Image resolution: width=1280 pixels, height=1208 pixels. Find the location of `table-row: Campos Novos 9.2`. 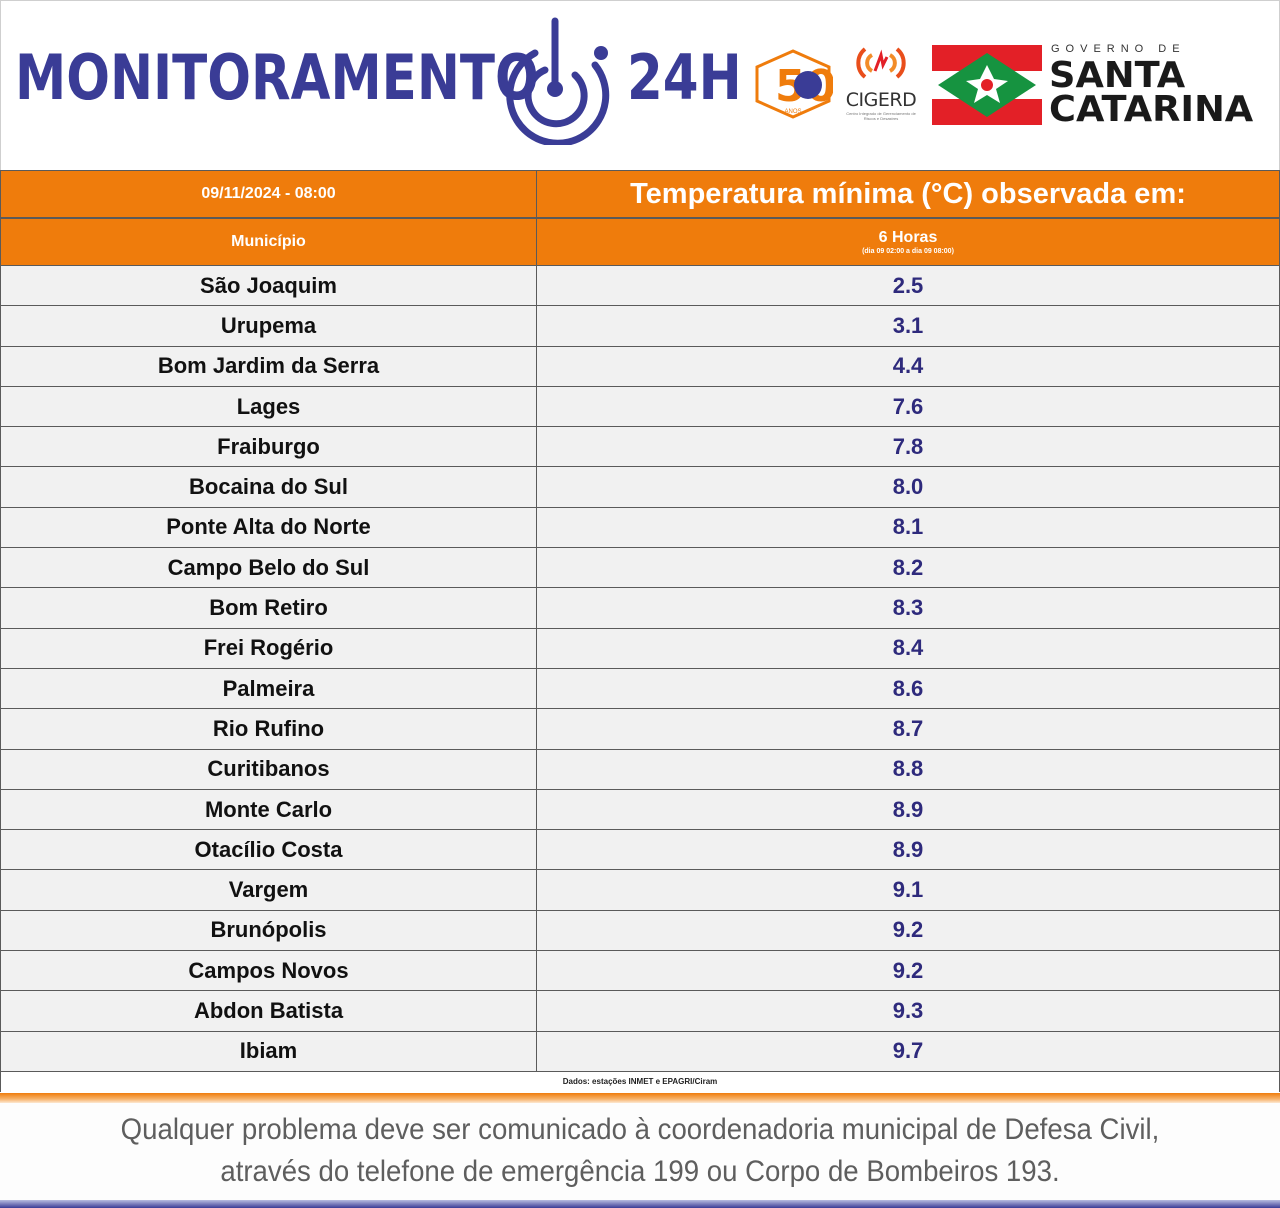

table-row: Campos Novos 9.2 is located at coordinates (640, 971).